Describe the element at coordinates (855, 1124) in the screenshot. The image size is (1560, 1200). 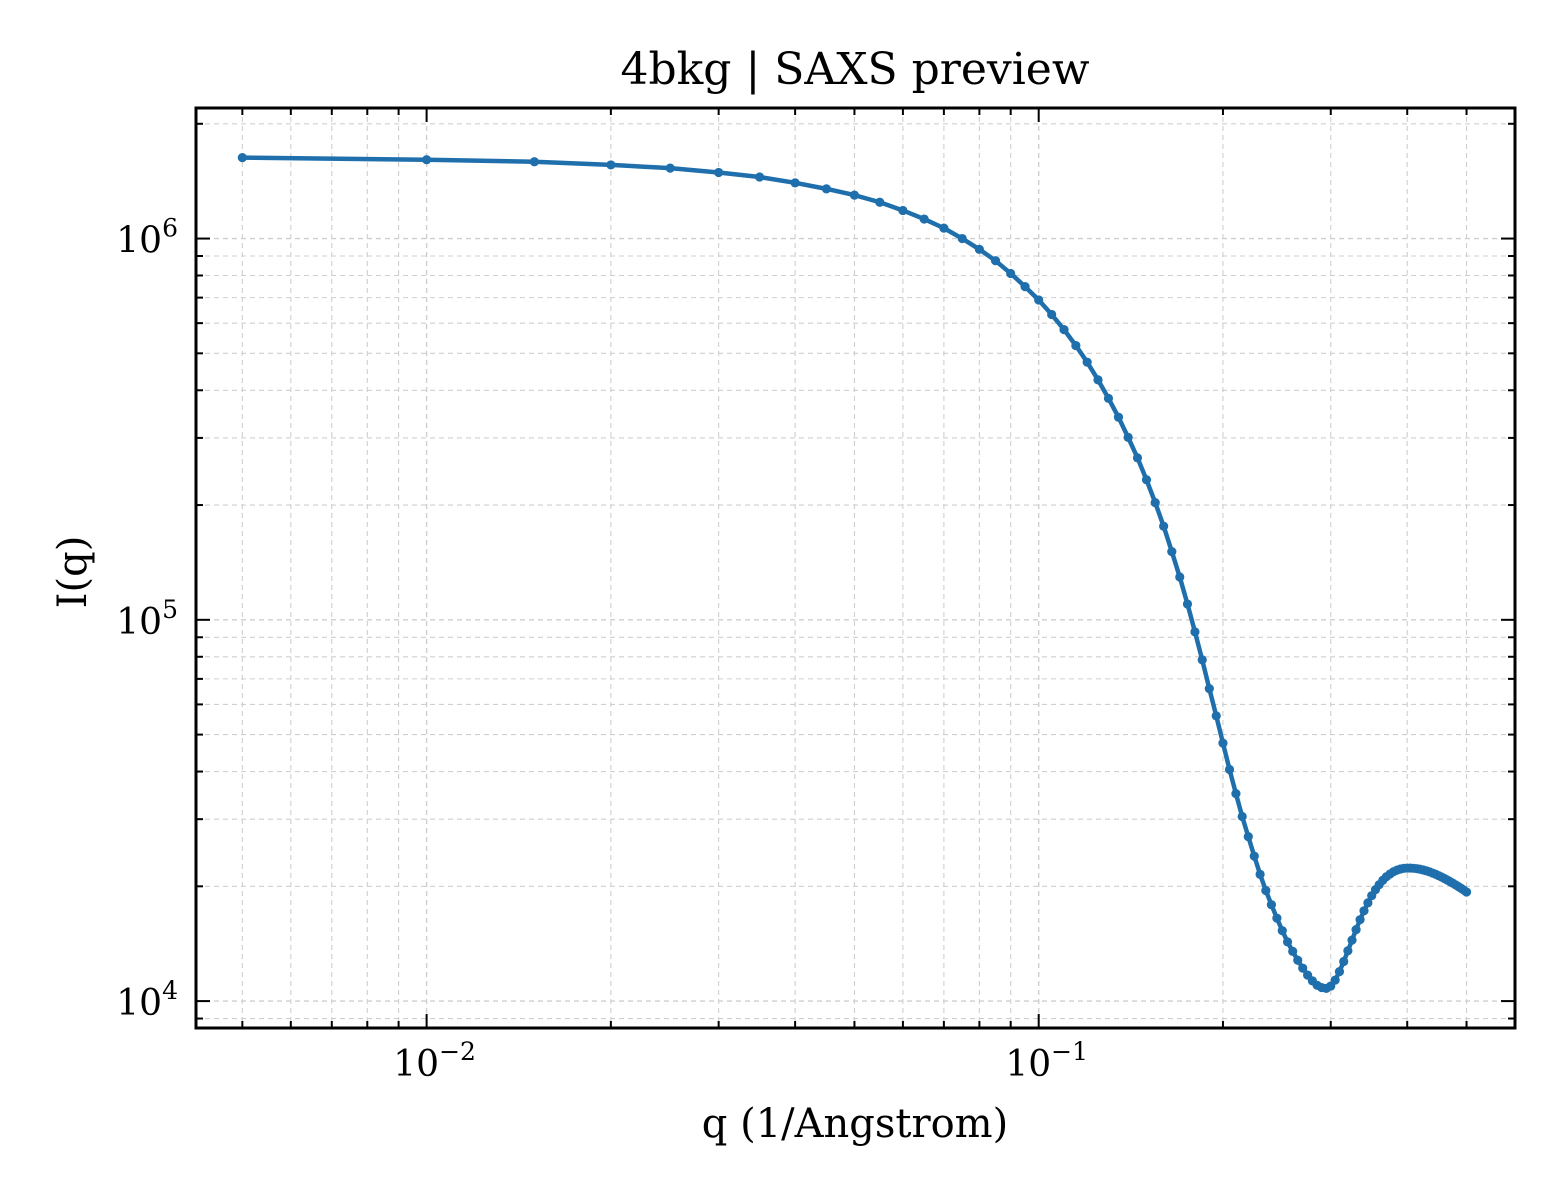
I see `x-axis-label: q (1/Angstrom)` at that location.